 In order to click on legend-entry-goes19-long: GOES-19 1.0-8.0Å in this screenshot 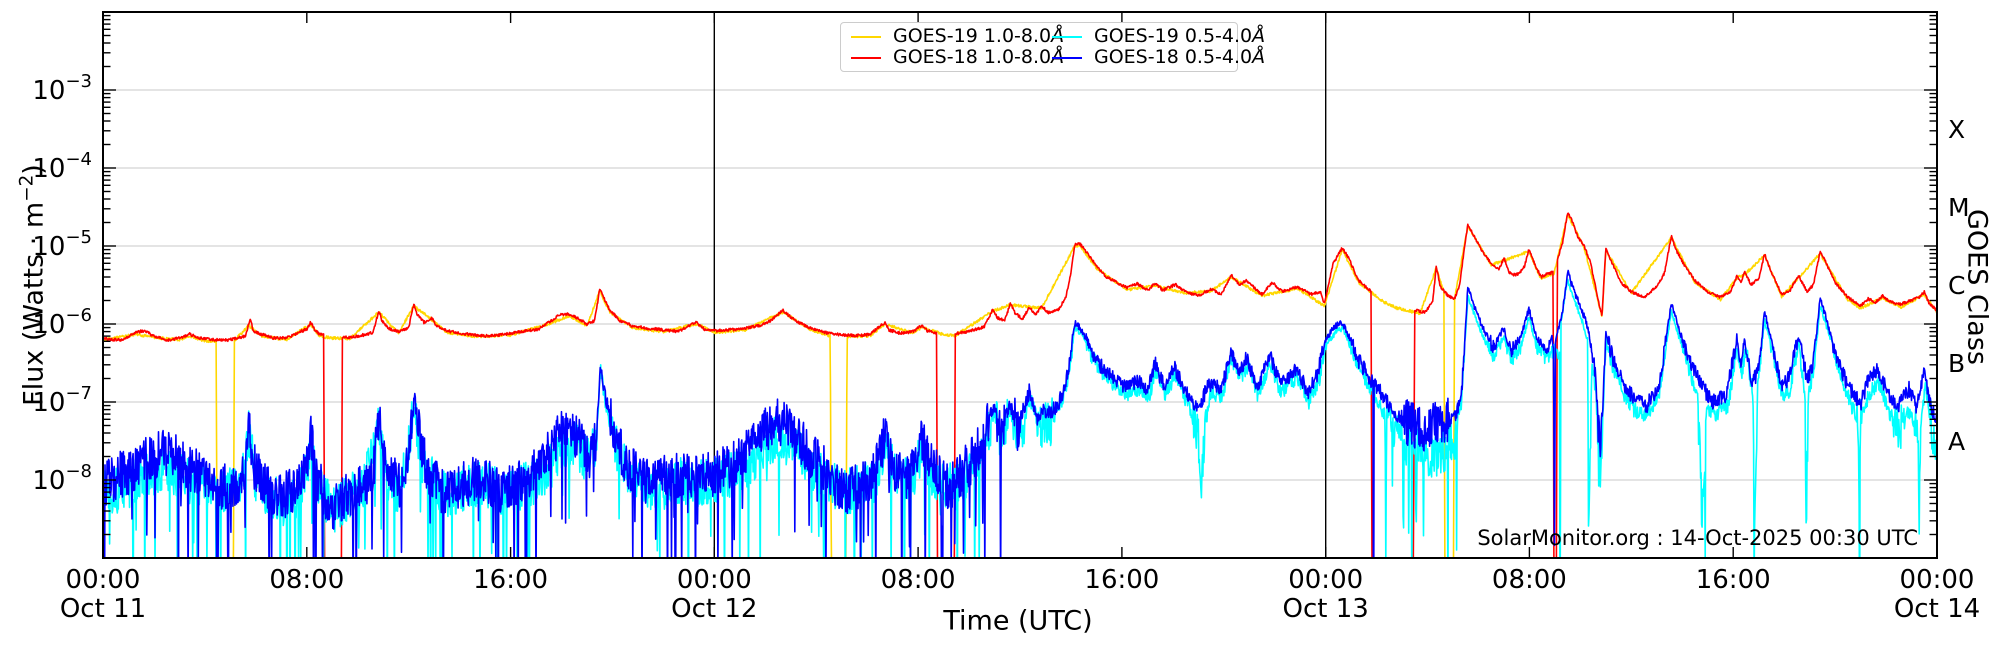, I will do `click(957, 36)`.